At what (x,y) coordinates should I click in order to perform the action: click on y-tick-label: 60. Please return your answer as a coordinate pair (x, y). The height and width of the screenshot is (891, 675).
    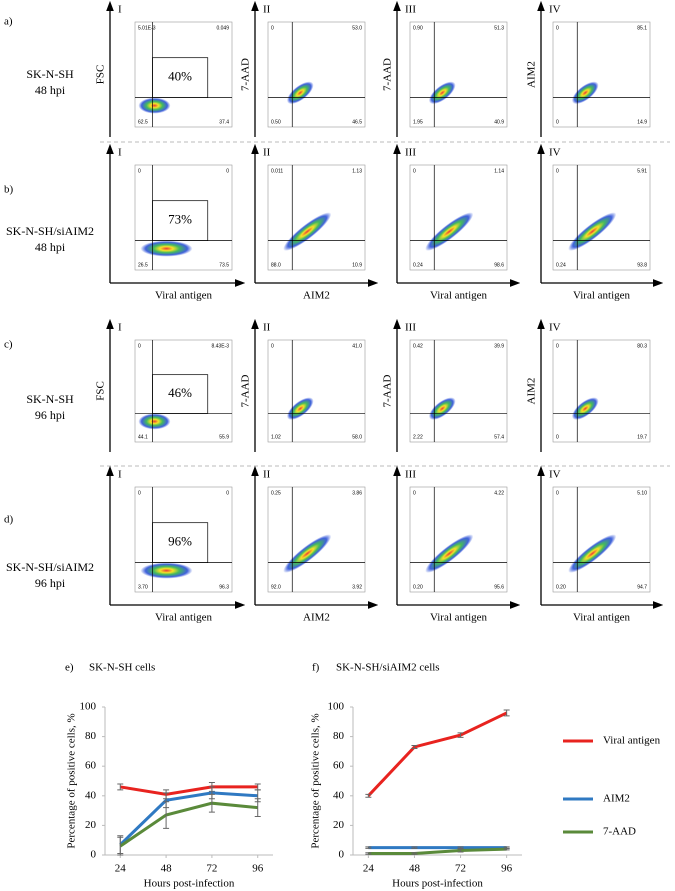
    Looking at the image, I should click on (91, 766).